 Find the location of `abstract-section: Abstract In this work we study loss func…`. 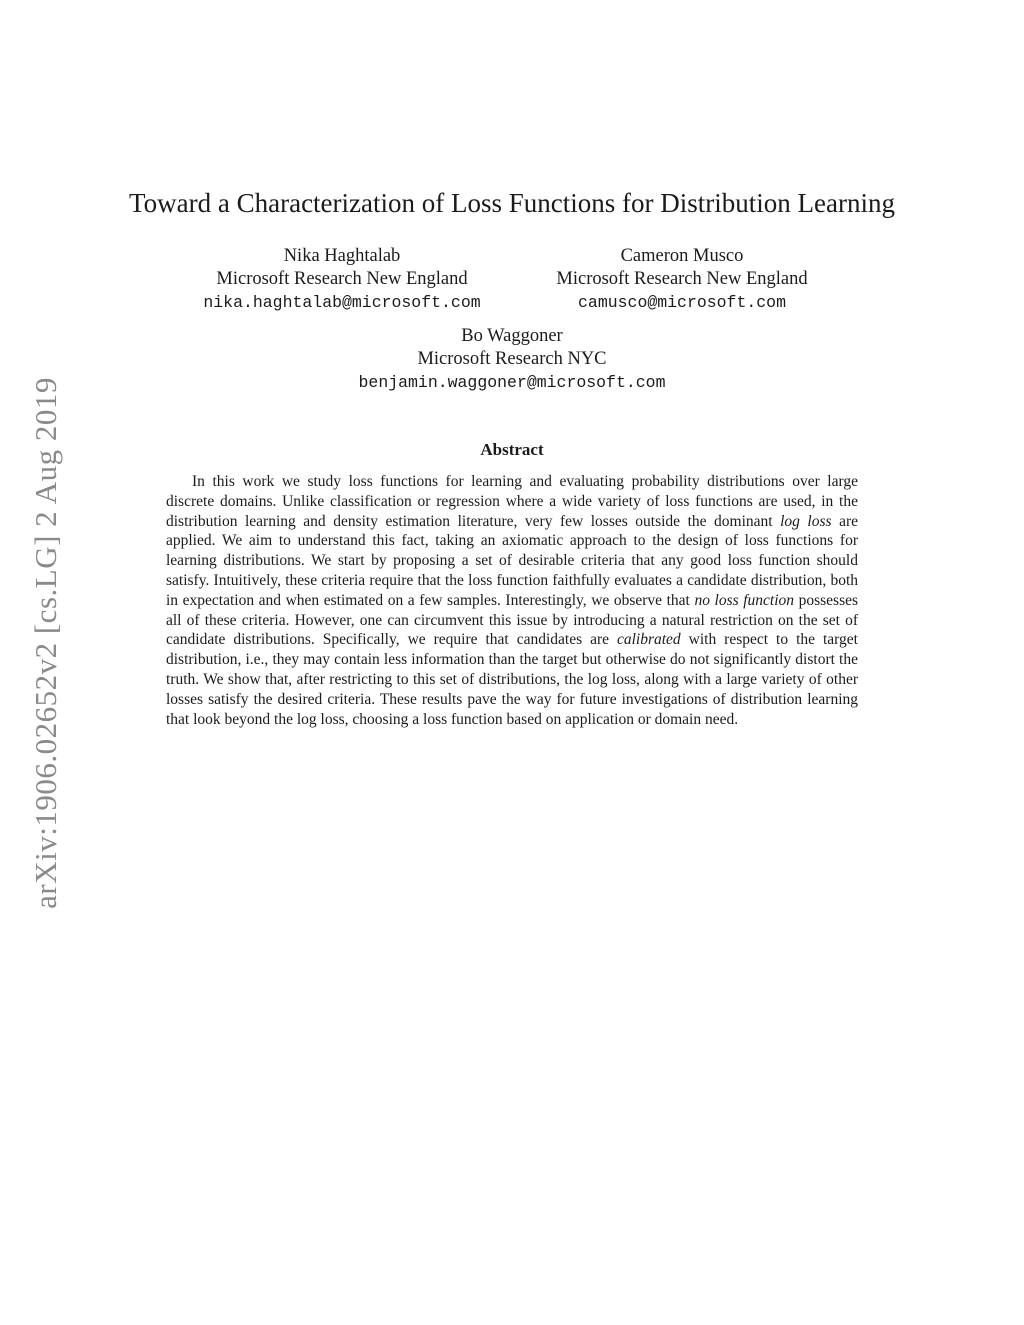

abstract-section: Abstract In this work we study loss func… is located at coordinates (512, 584).